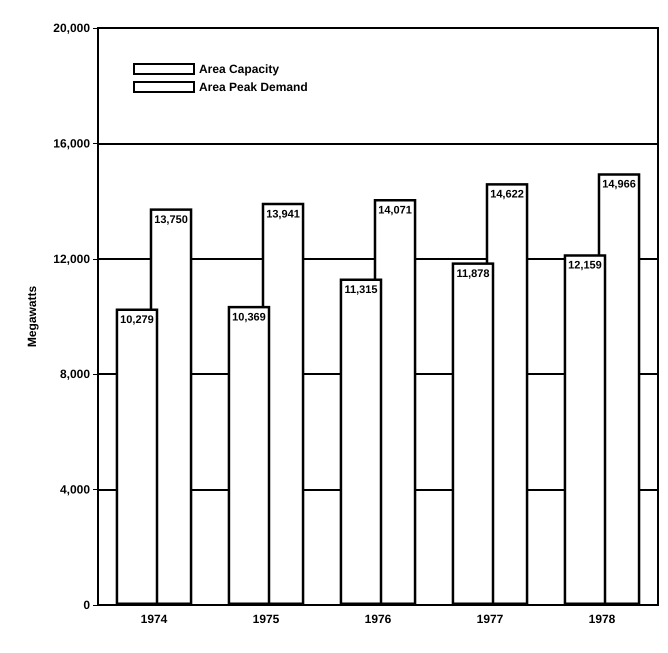 The width and height of the screenshot is (668, 653). What do you see at coordinates (378, 619) in the screenshot?
I see `x-tick-label: 1976` at bounding box center [378, 619].